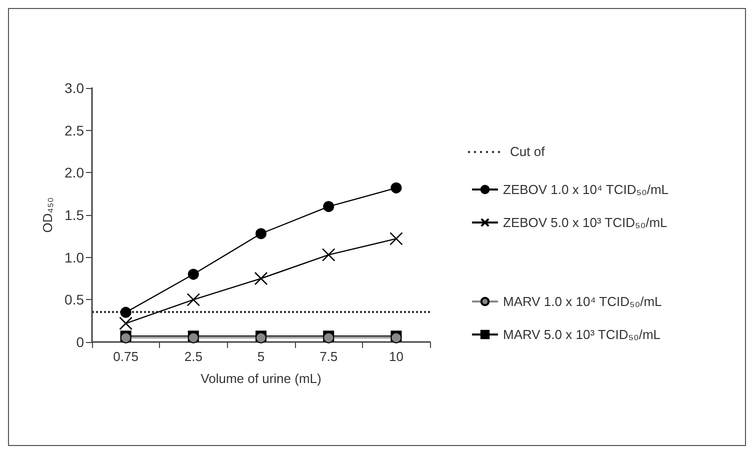 The image size is (756, 457). I want to click on x-tick-label: 7.5, so click(329, 356).